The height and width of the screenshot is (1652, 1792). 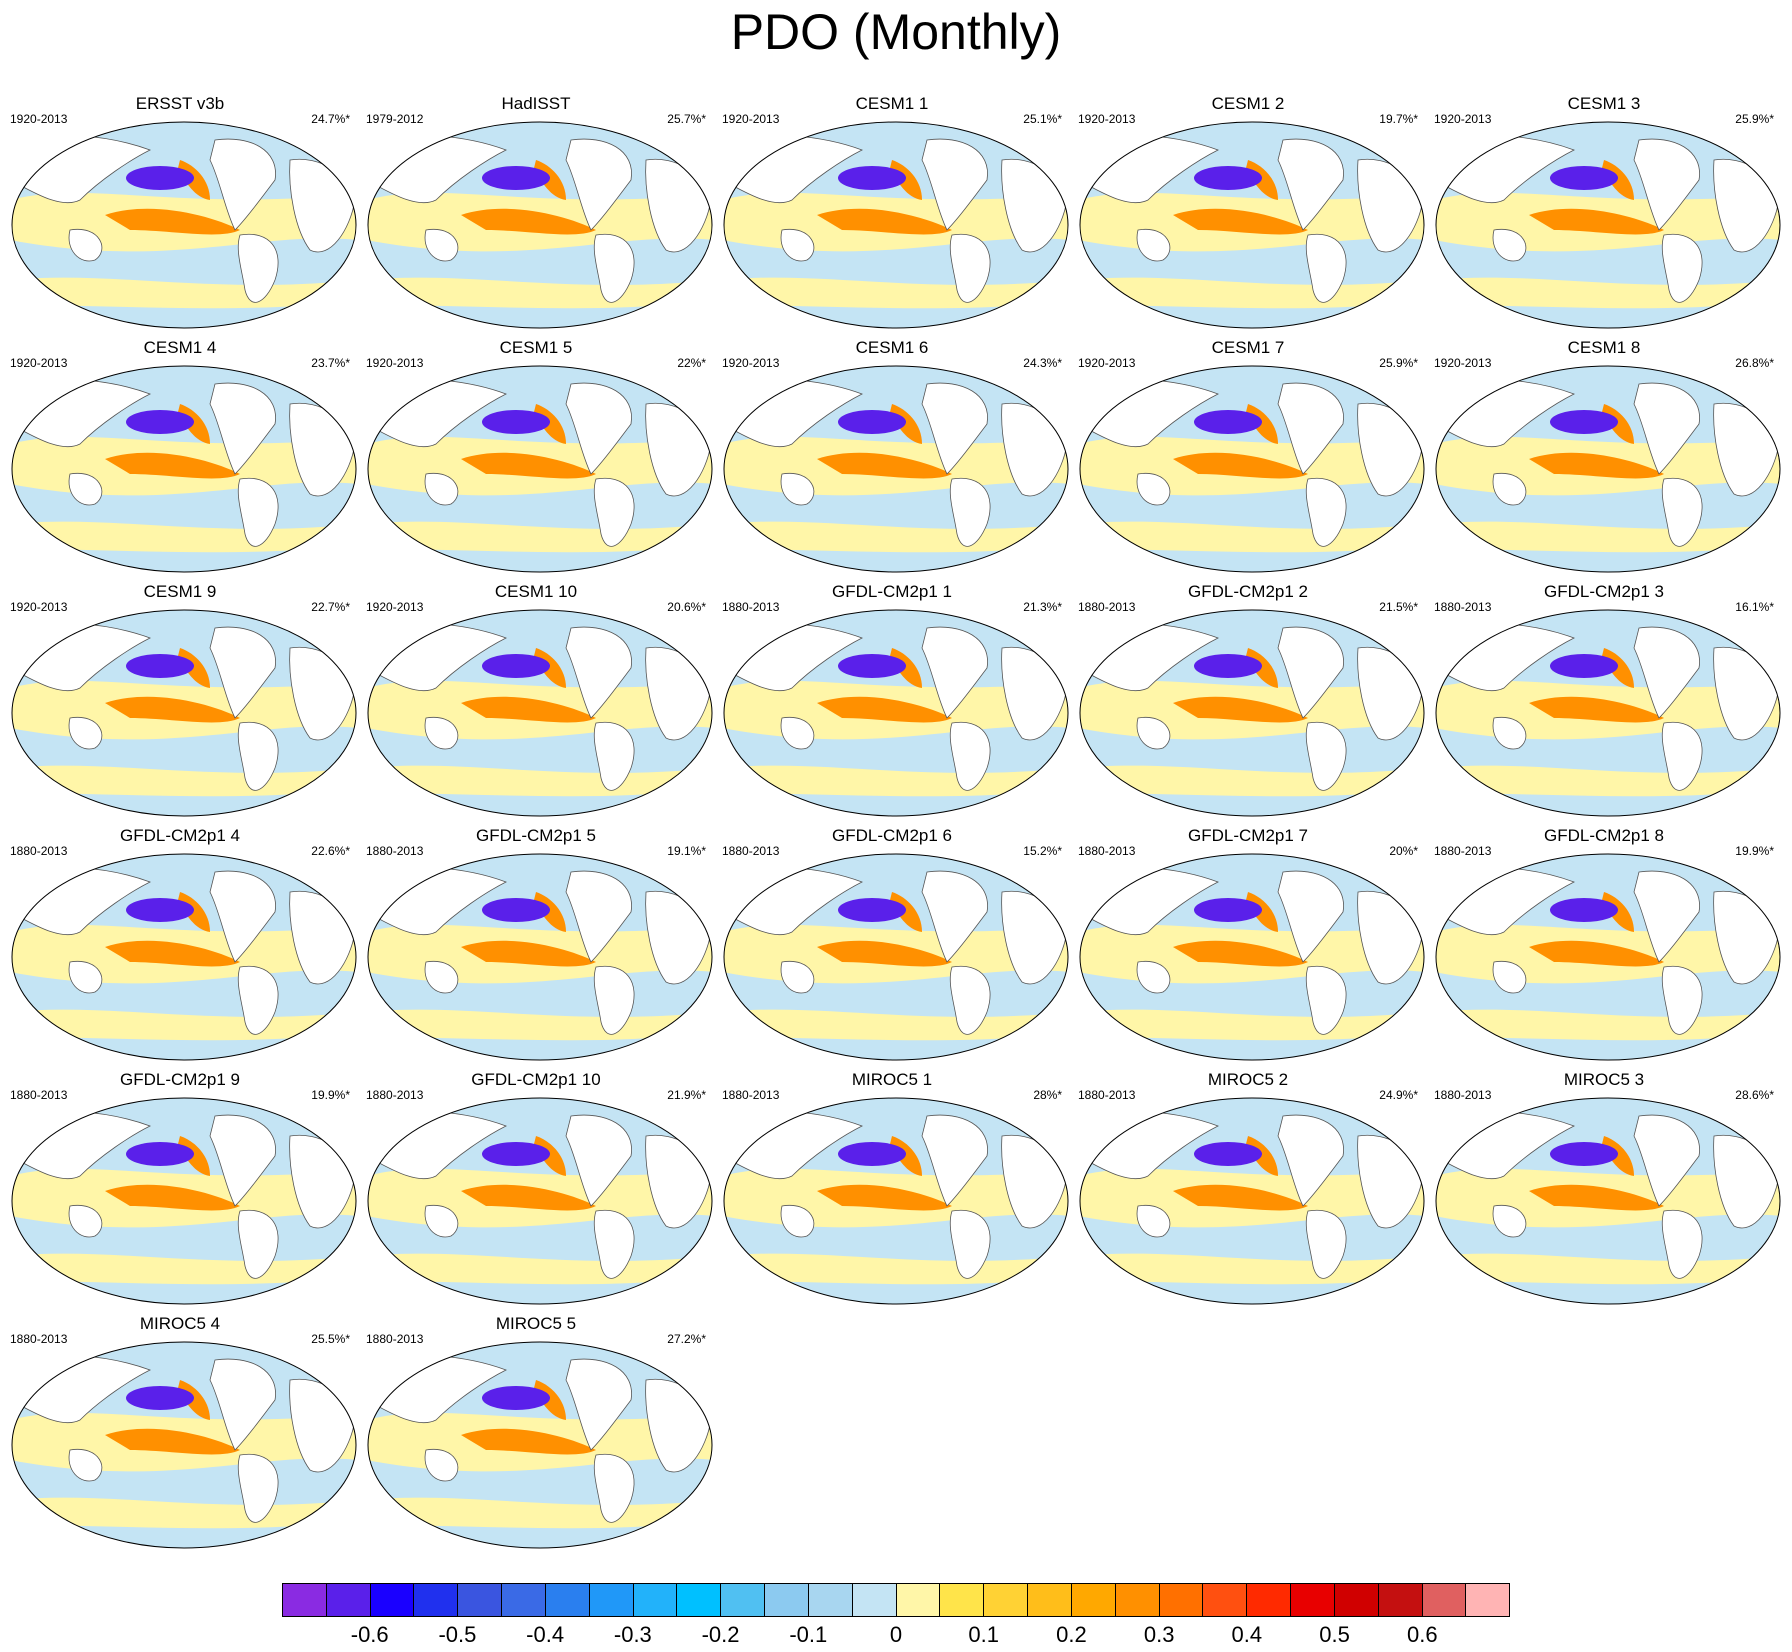 I want to click on colorbar-tick-label: -0.6, so click(x=369, y=1634).